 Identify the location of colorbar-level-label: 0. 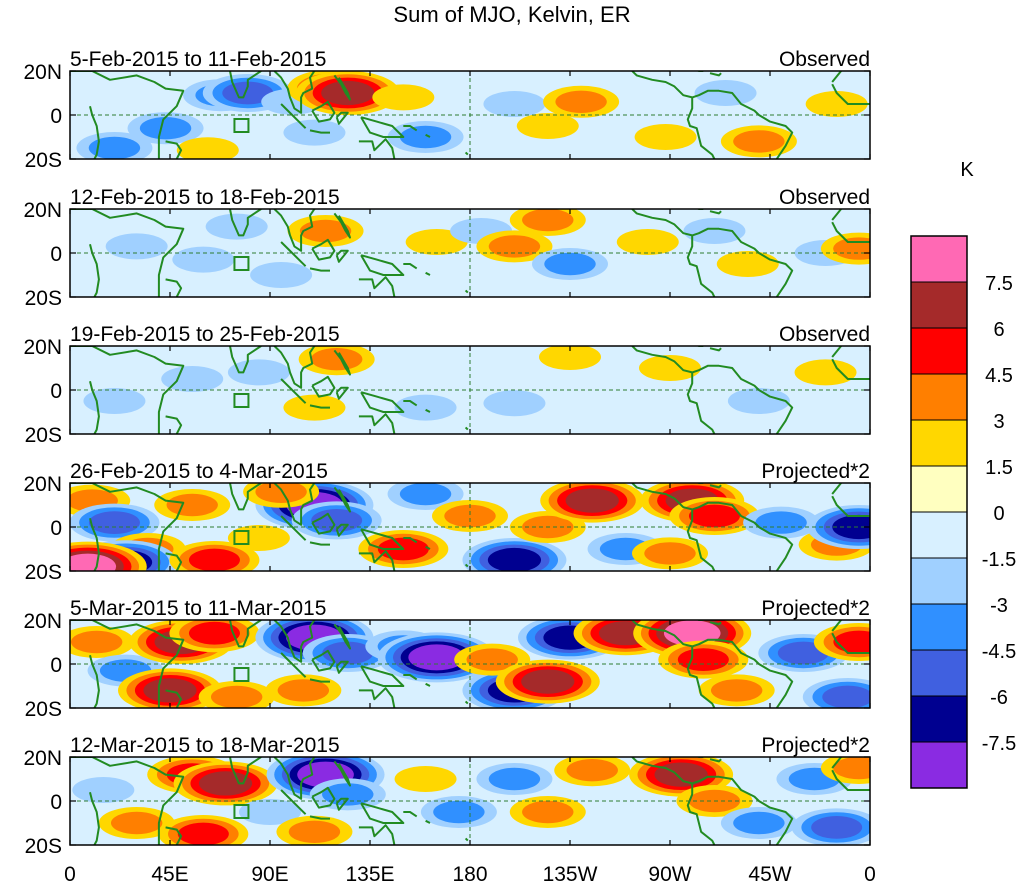
(998, 514).